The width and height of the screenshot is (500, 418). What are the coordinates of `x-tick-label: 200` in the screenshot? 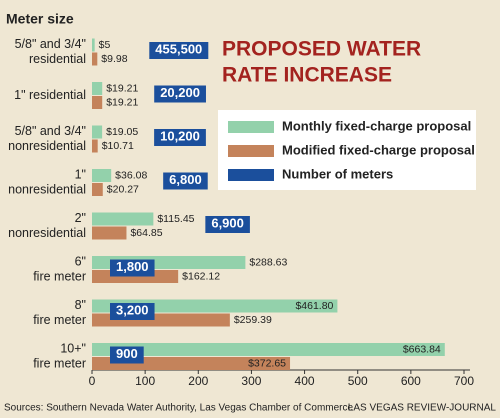 It's located at (198, 381).